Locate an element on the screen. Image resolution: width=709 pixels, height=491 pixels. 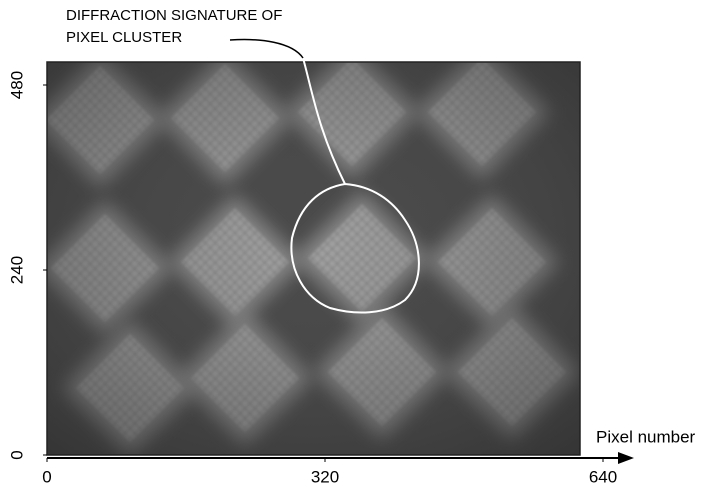
leader-line is located at coordinates (266, 48).